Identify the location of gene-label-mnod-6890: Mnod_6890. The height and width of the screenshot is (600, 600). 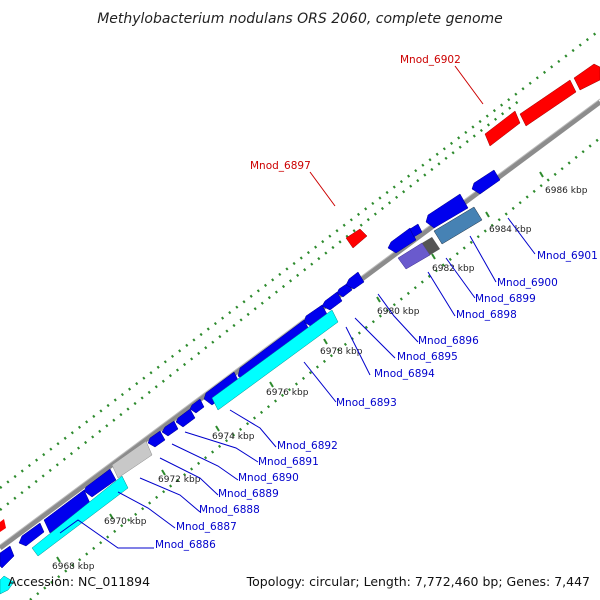
(268, 478).